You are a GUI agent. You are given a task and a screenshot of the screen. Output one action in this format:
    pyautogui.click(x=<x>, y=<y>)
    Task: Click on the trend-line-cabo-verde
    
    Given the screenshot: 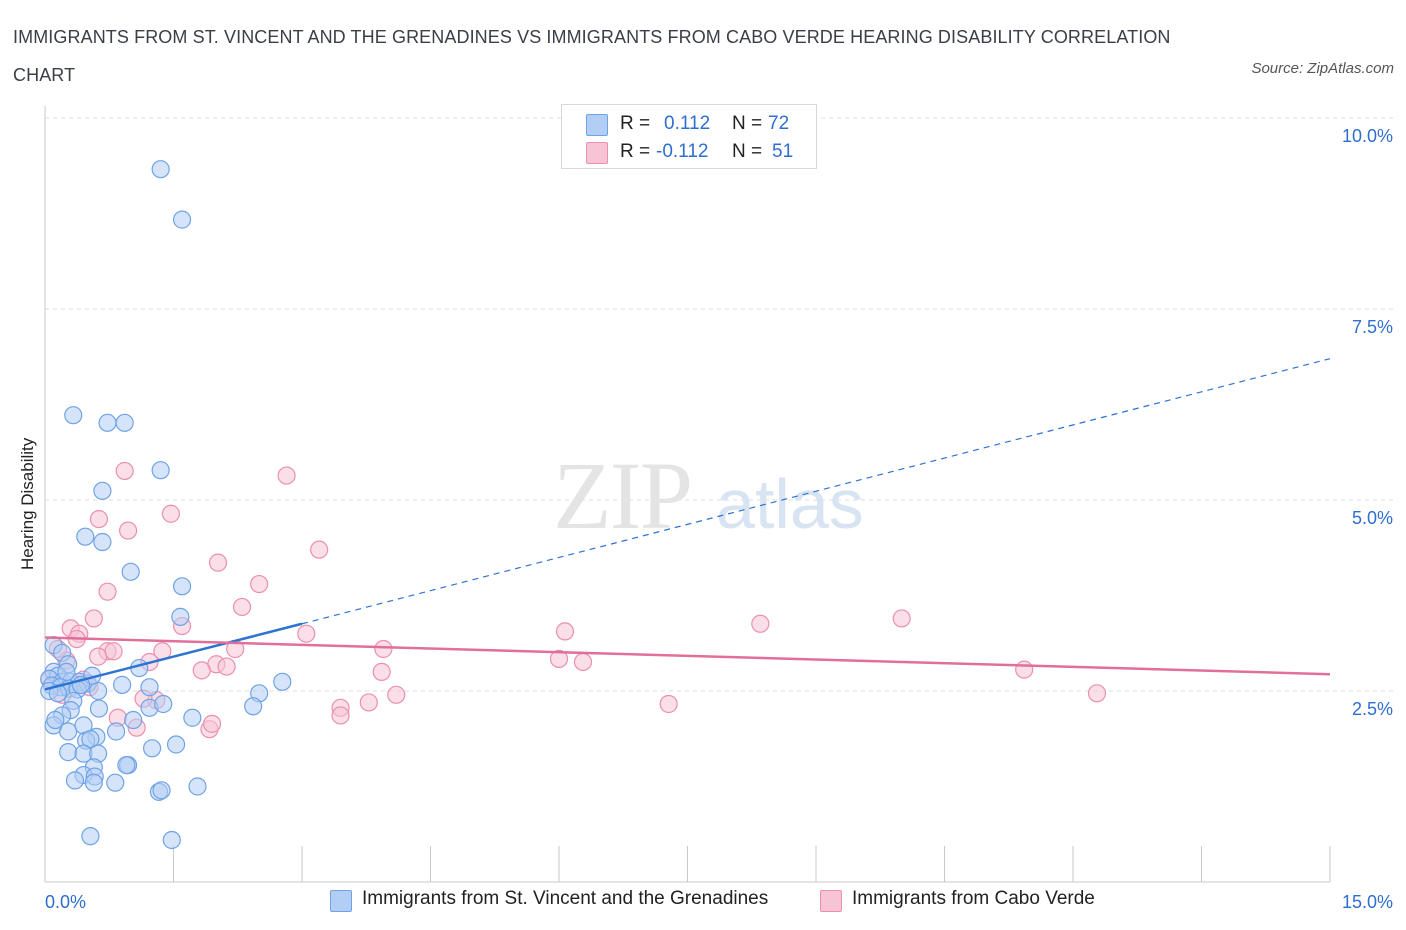 What is the action you would take?
    pyautogui.click(x=687, y=656)
    